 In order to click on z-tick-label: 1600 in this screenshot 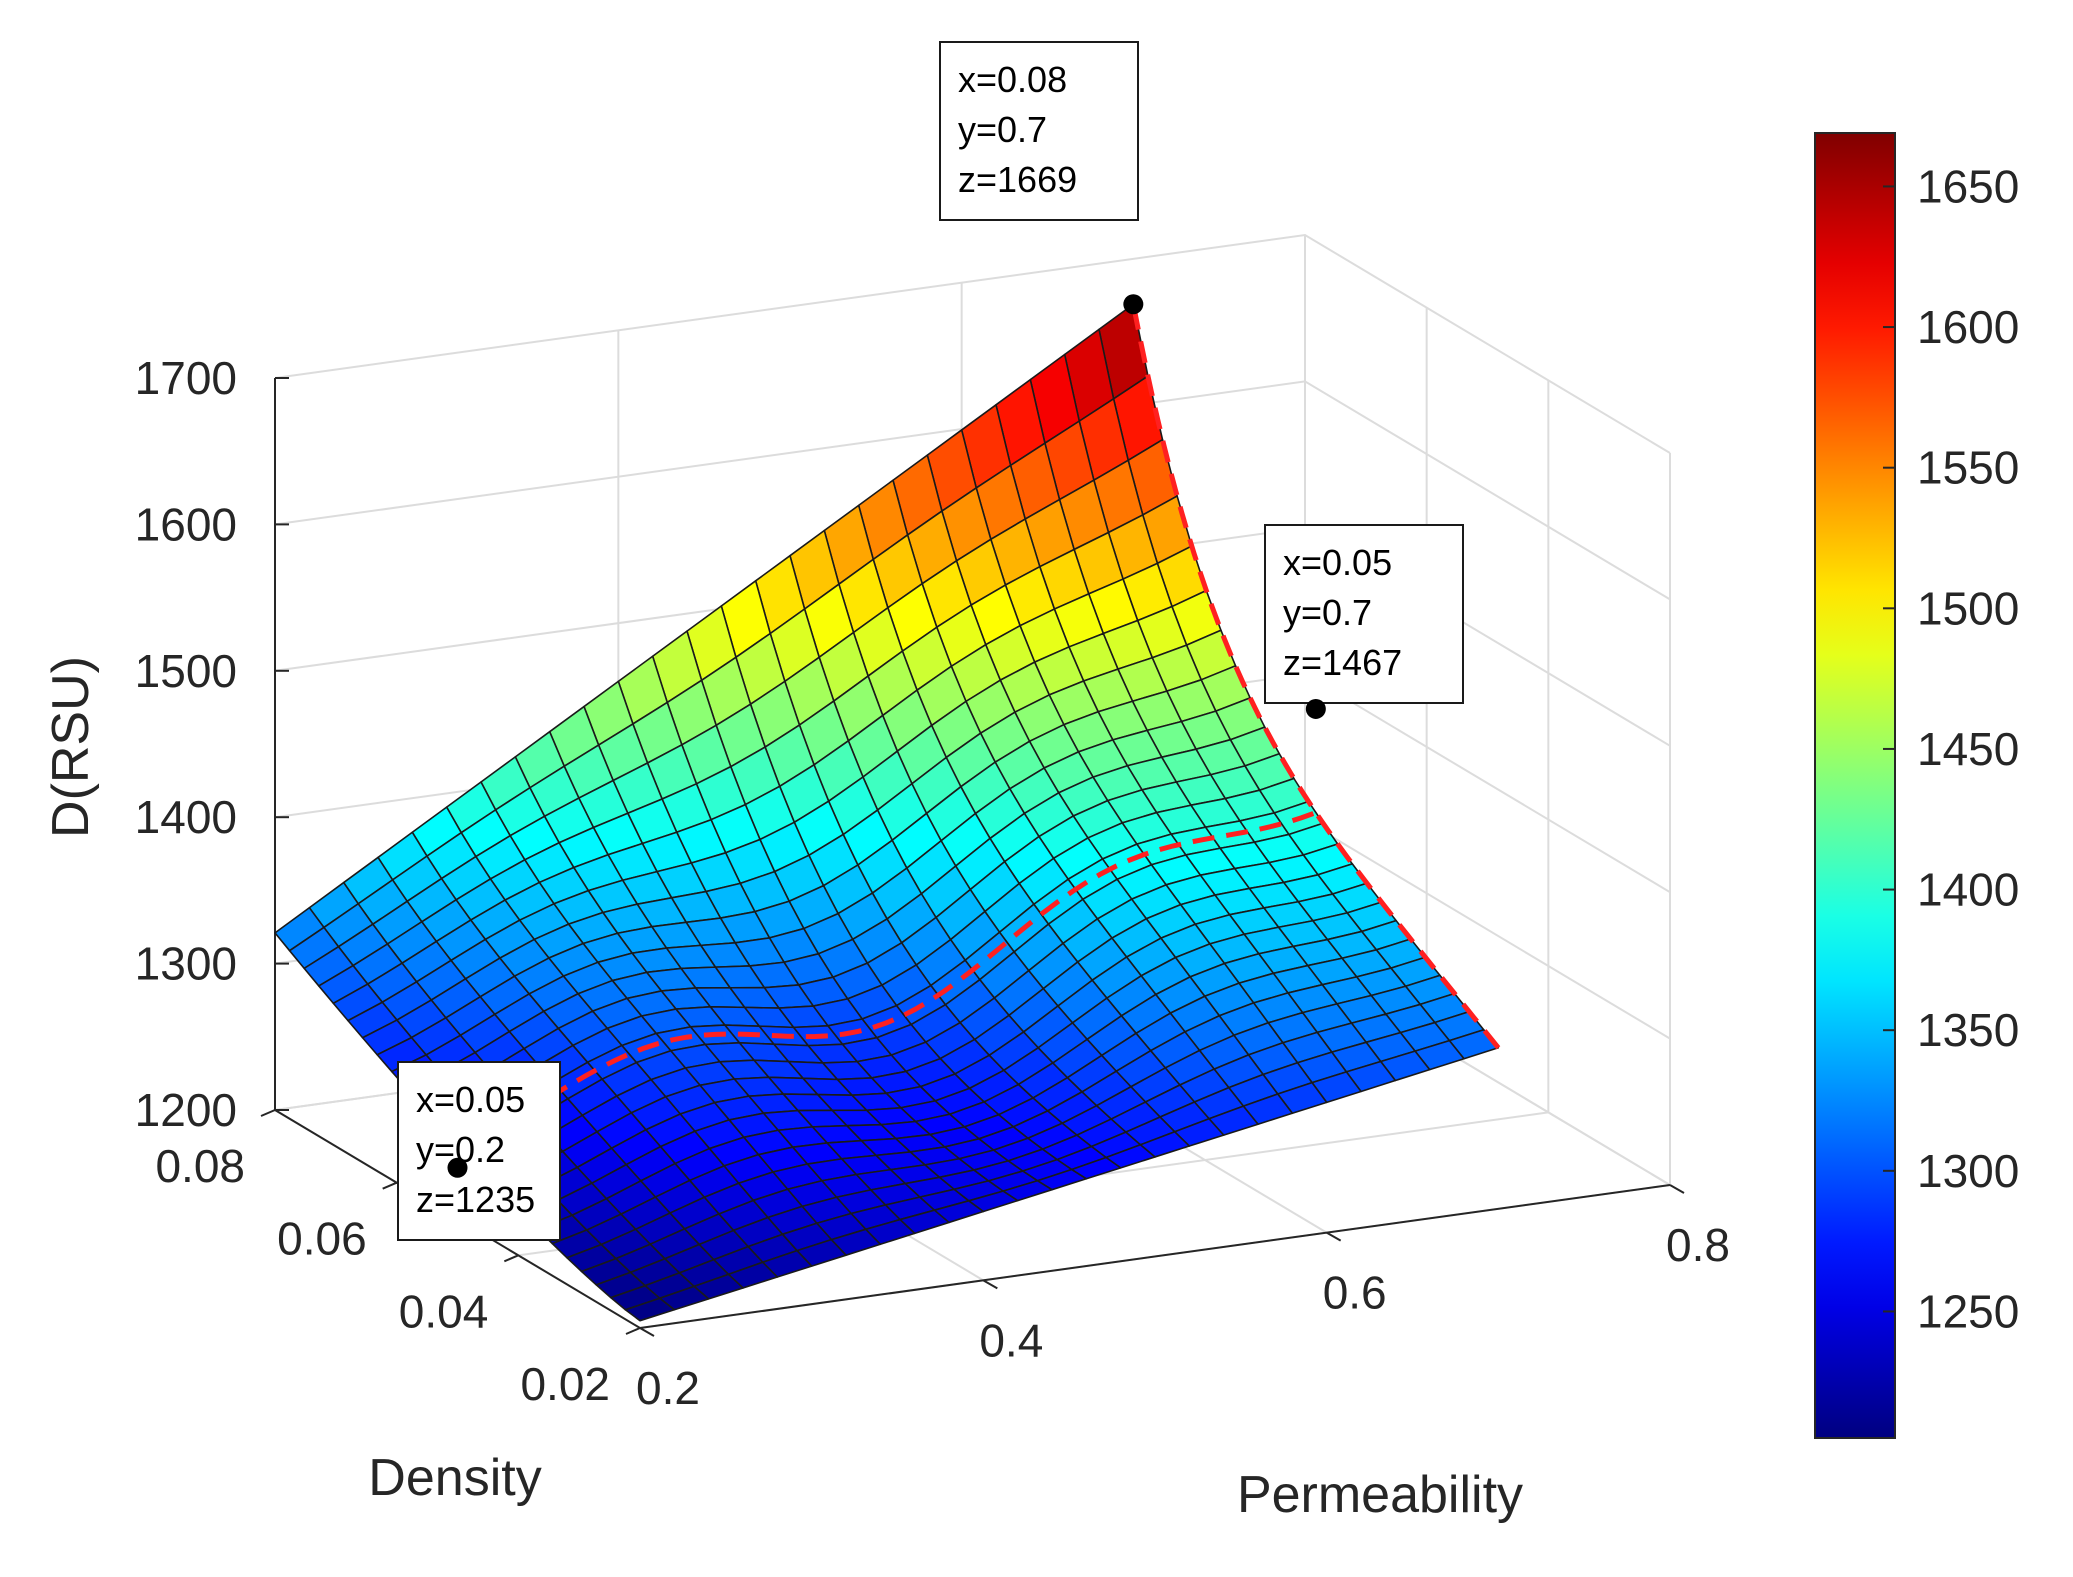, I will do `click(186, 524)`.